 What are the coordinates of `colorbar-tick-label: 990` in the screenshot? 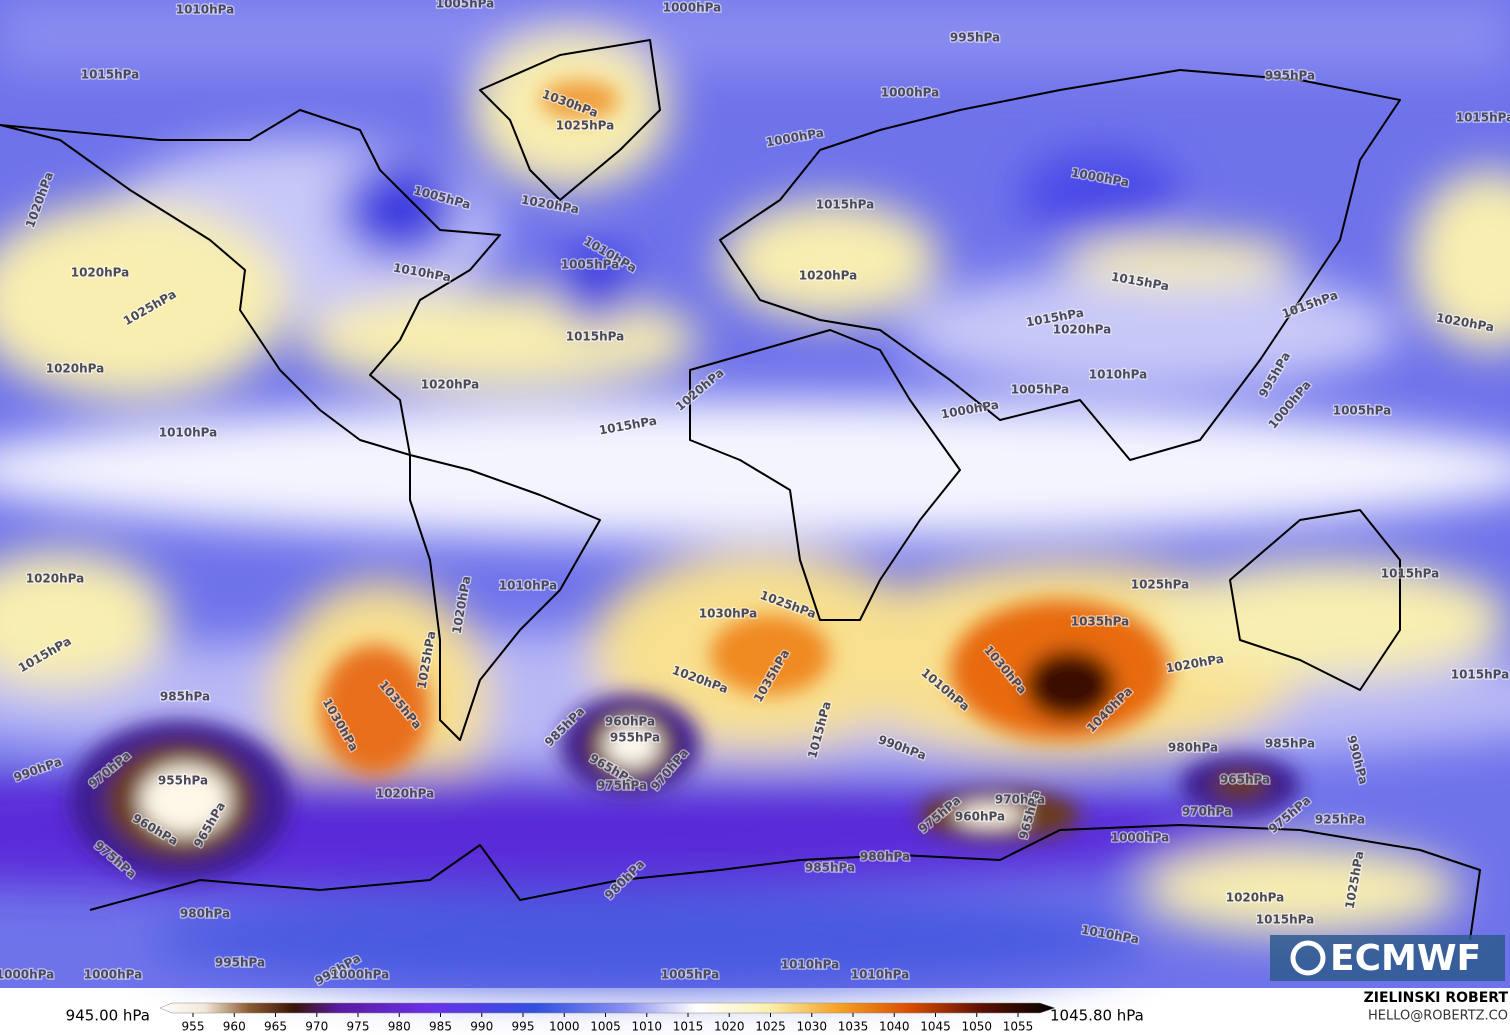 It's located at (481, 1027).